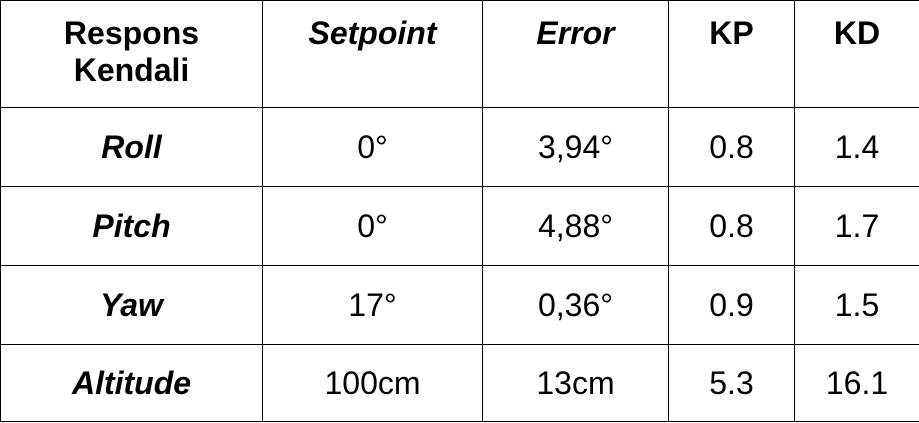 The width and height of the screenshot is (919, 423). What do you see at coordinates (856, 147) in the screenshot?
I see `kd-cell: 1.4` at bounding box center [856, 147].